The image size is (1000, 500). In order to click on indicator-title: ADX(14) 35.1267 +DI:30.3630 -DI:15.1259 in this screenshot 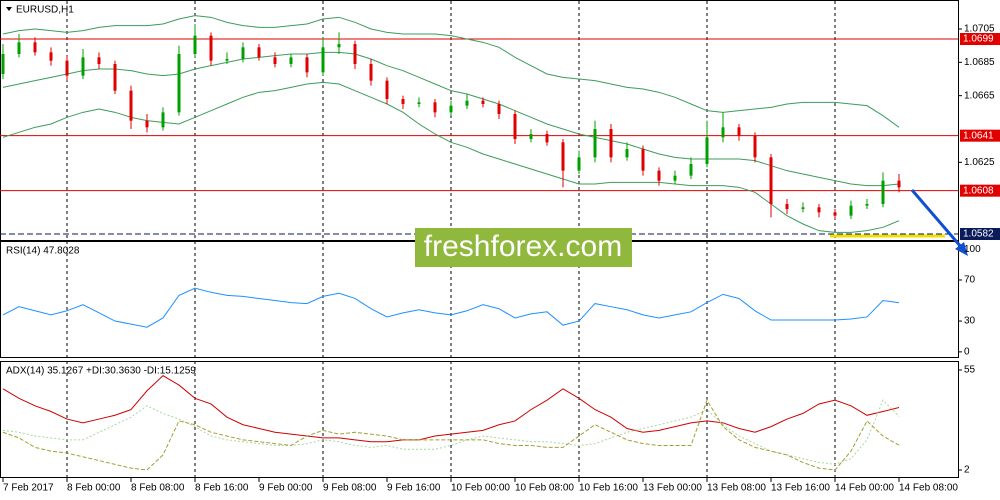, I will do `click(101, 371)`.